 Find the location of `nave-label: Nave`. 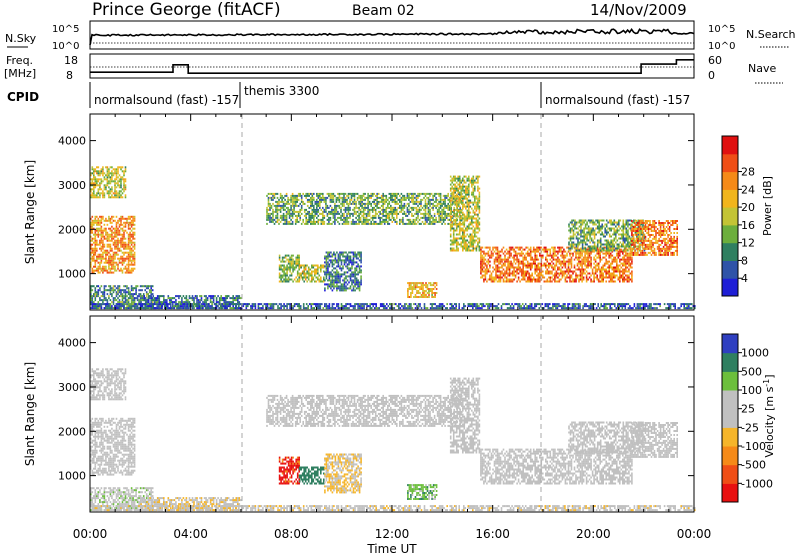

nave-label: Nave is located at coordinates (762, 68).